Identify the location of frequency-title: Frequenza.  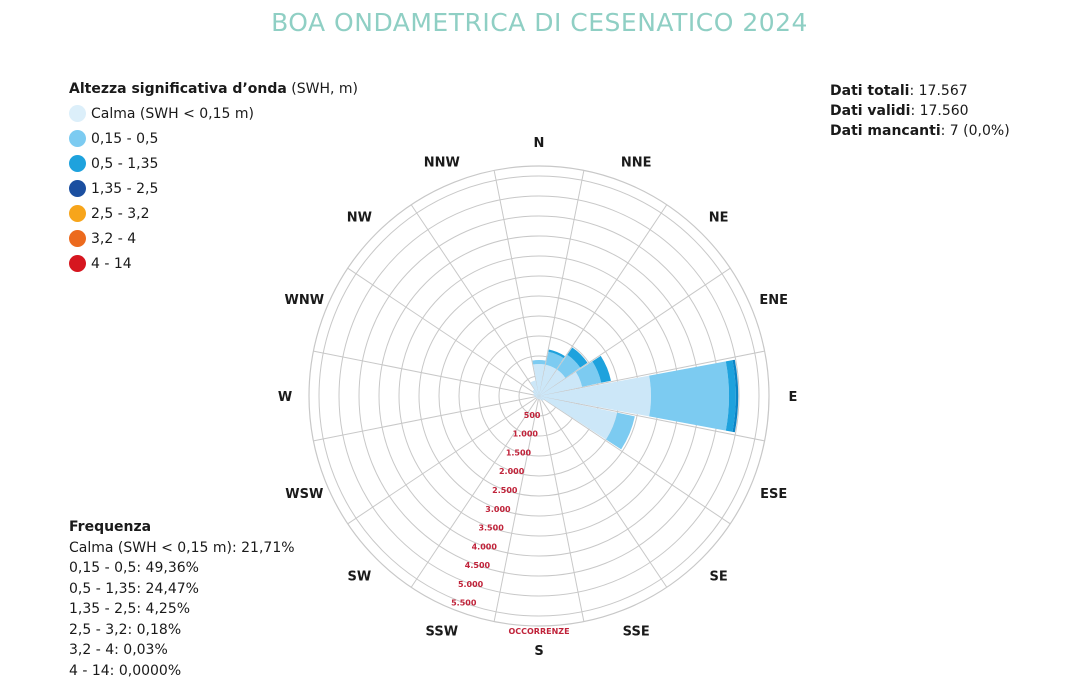
(110, 527).